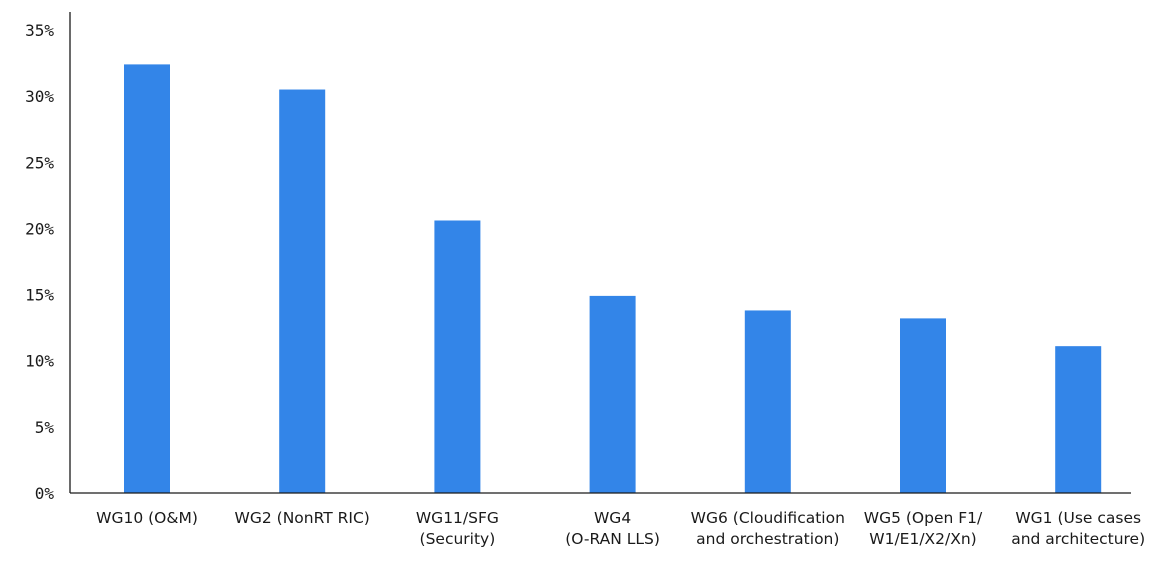  I want to click on x-category-label: WG11/SFG (Security), so click(457, 528).